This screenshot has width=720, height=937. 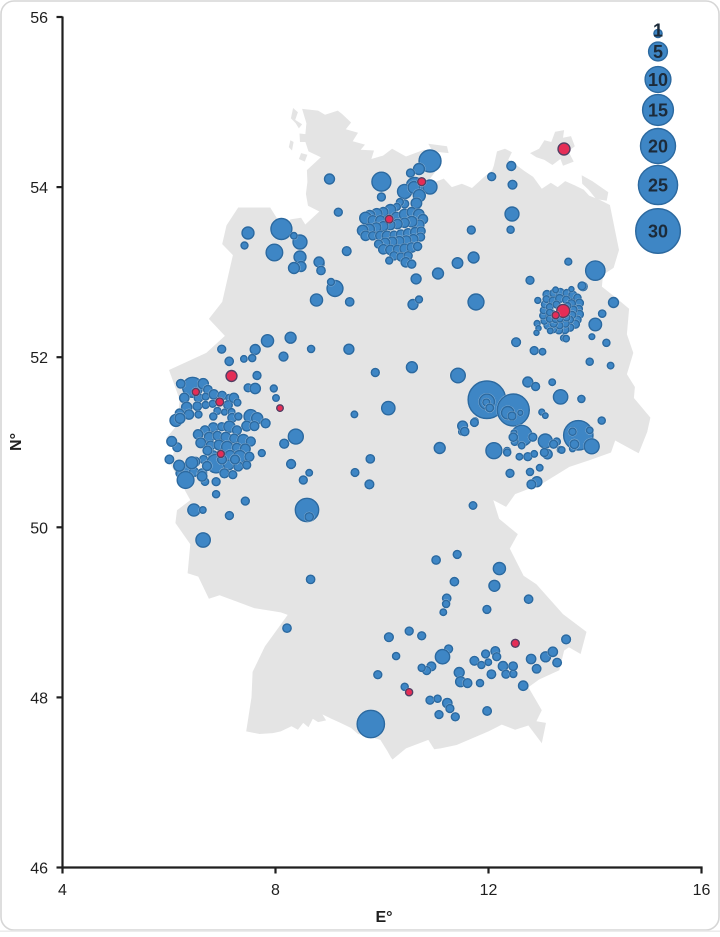 What do you see at coordinates (658, 111) in the screenshot?
I see `svg-text: 15` at bounding box center [658, 111].